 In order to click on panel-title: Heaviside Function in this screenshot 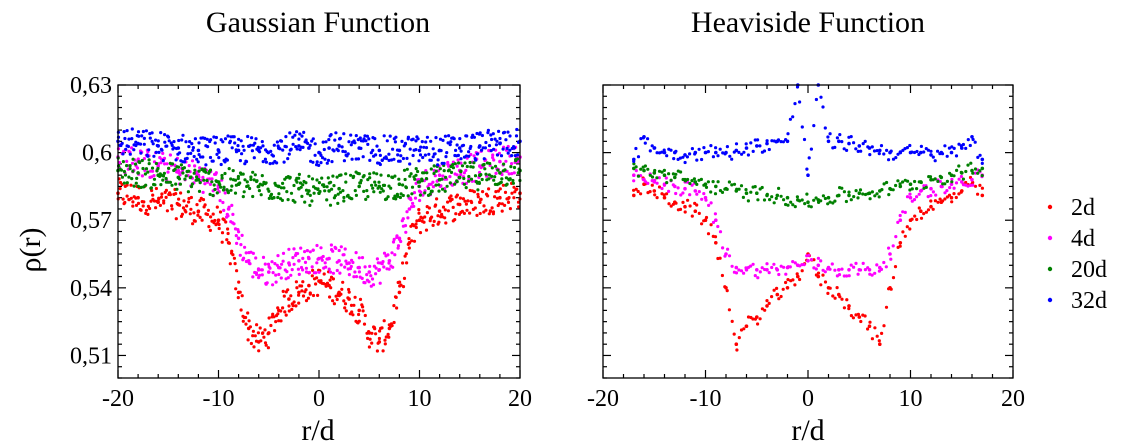, I will do `click(808, 22)`.